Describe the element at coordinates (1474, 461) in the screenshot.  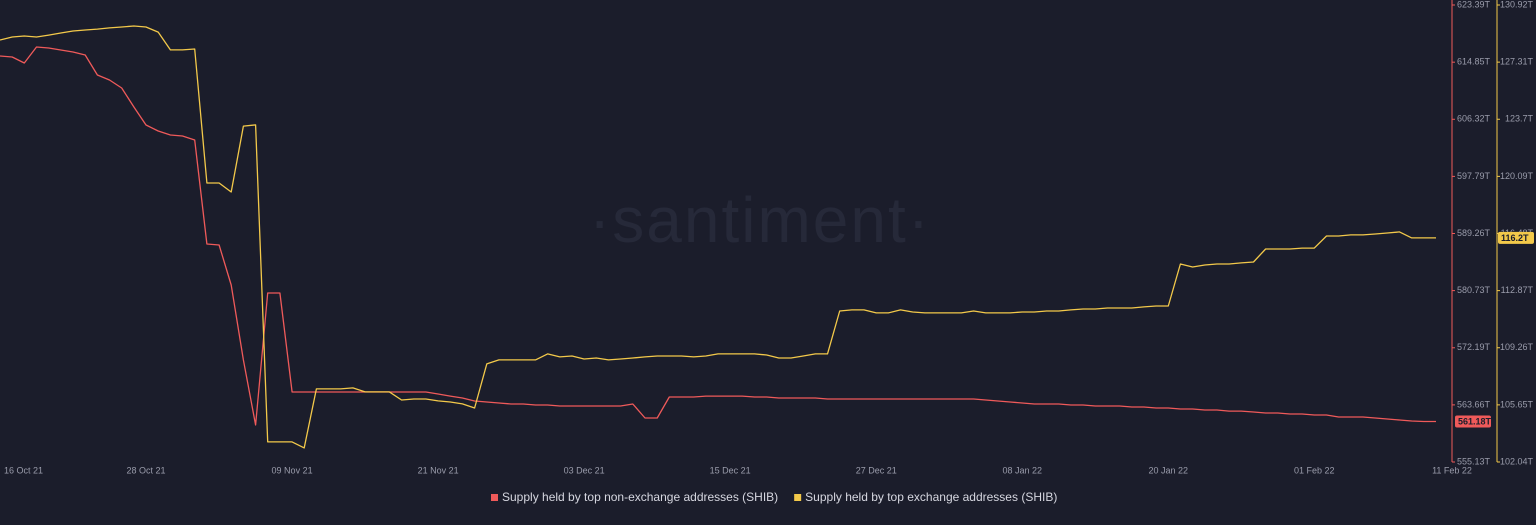
I see `y-tick-label: 555.13T` at that location.